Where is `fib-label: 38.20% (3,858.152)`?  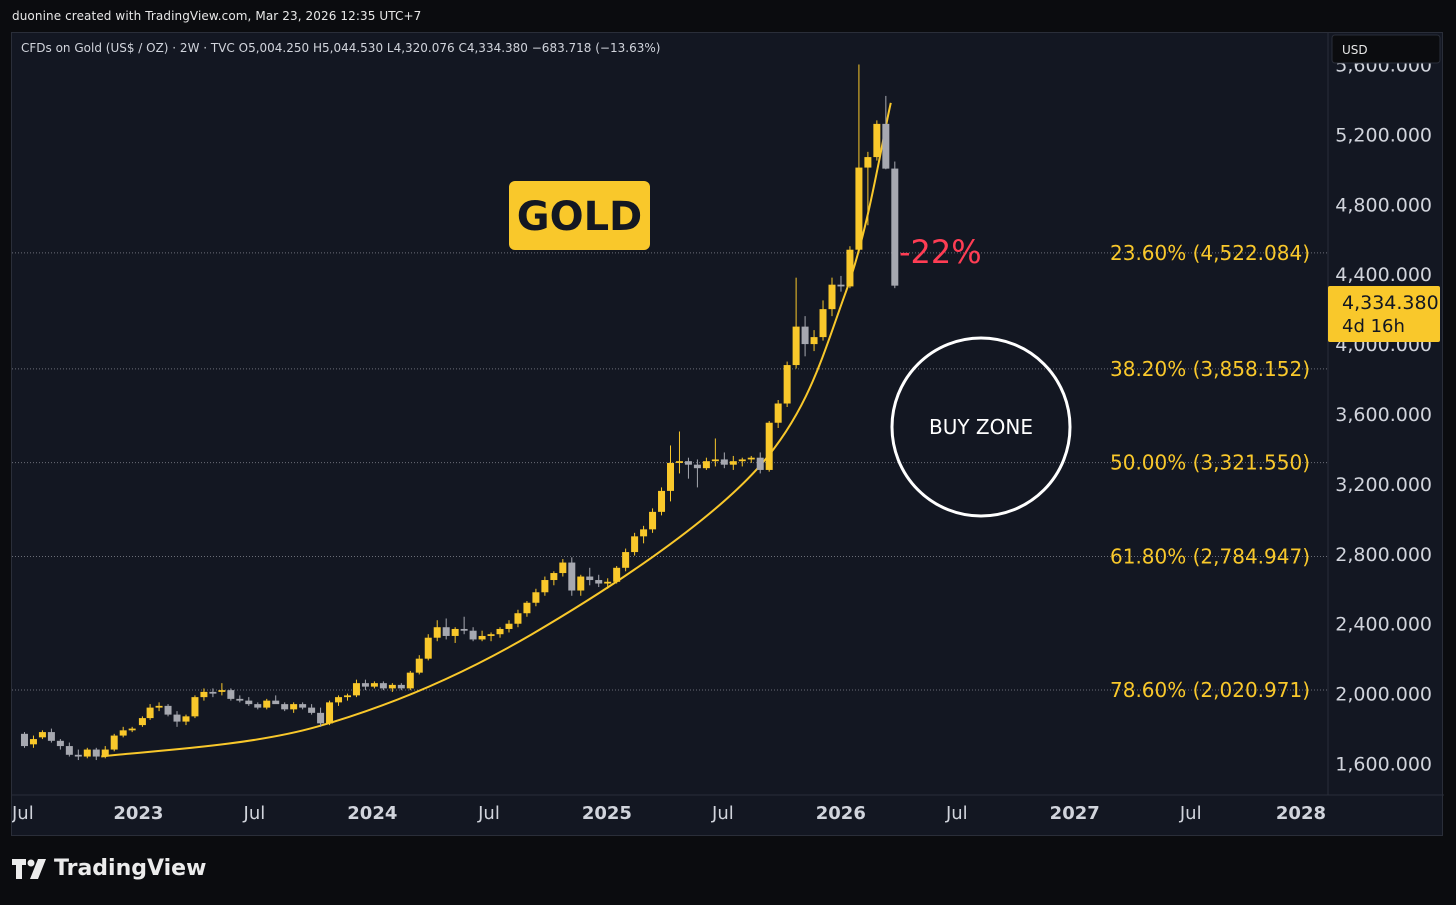
fib-label: 38.20% (3,858.152) is located at coordinates (1210, 369).